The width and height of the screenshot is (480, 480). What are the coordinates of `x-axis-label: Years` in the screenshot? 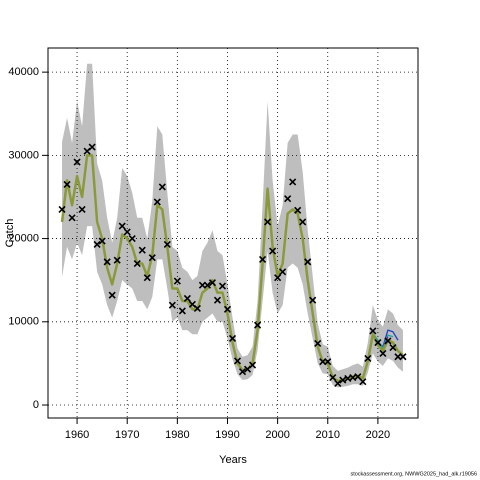 It's located at (233, 460).